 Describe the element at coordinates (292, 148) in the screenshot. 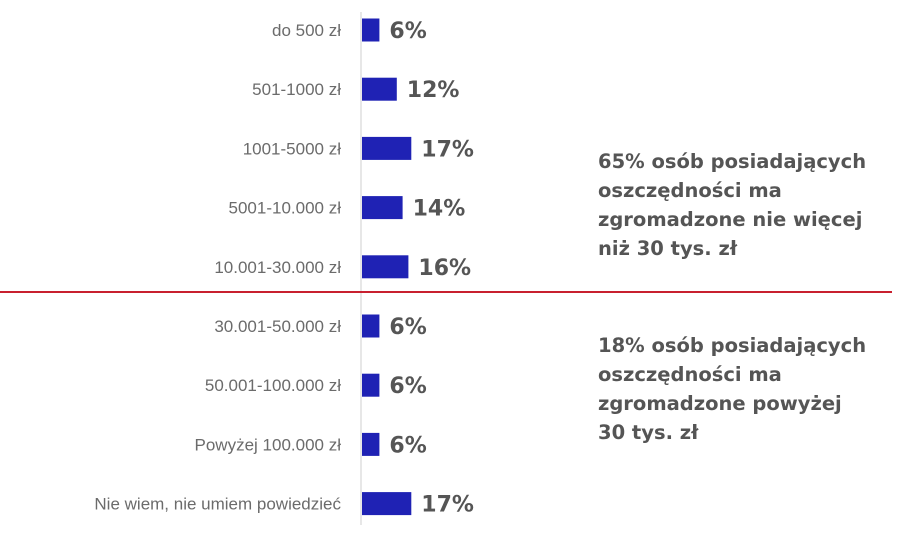

I see `category-label: 1001-5000 zł` at that location.